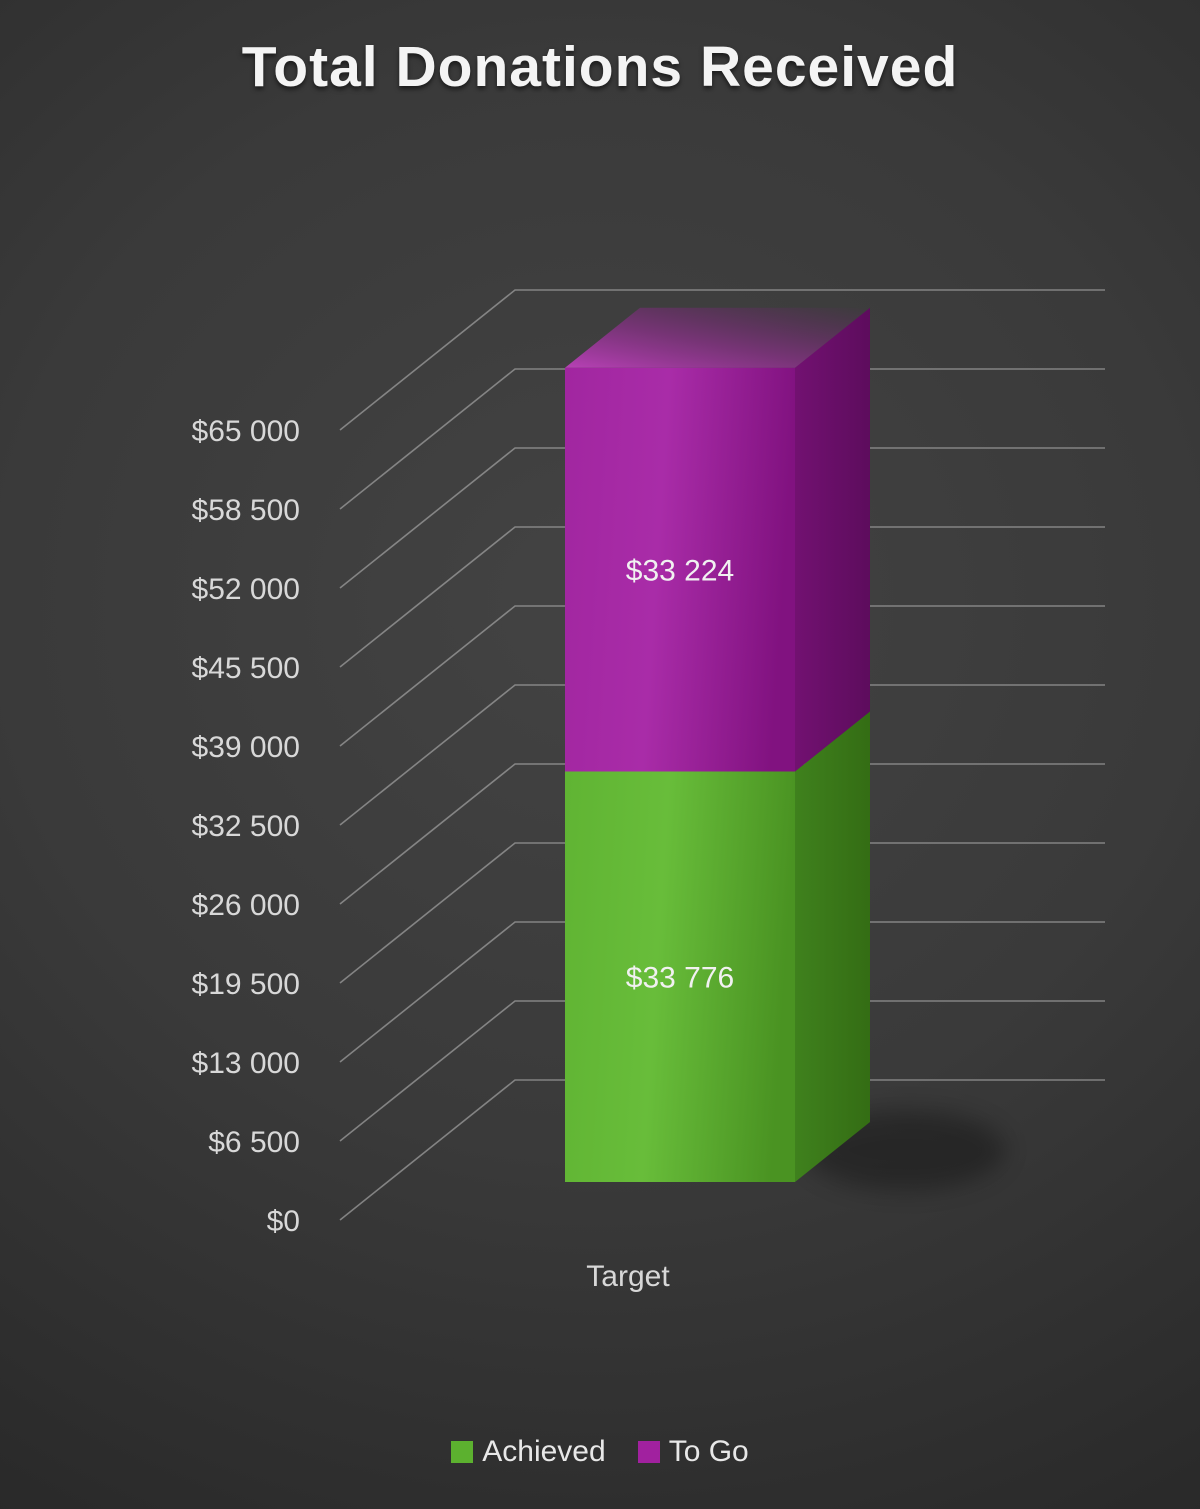 The width and height of the screenshot is (1200, 1509). What do you see at coordinates (246, 589) in the screenshot?
I see `y-tick-label: $52 000` at bounding box center [246, 589].